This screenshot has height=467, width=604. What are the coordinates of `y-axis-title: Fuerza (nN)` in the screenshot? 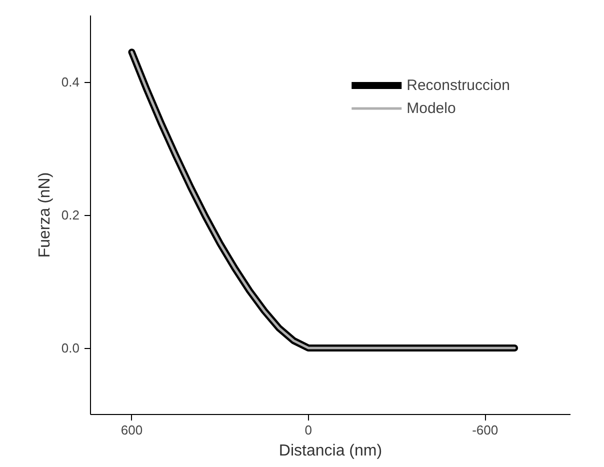 It's located at (45, 215).